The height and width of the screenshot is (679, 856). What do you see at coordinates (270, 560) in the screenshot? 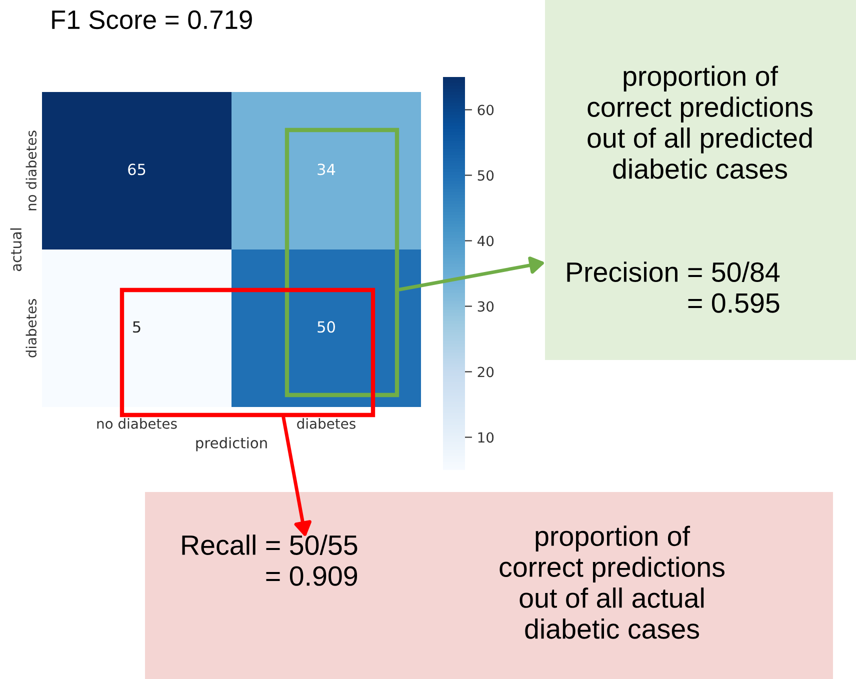
I see `text: Recall = 50/55 = 0.909` at bounding box center [270, 560].